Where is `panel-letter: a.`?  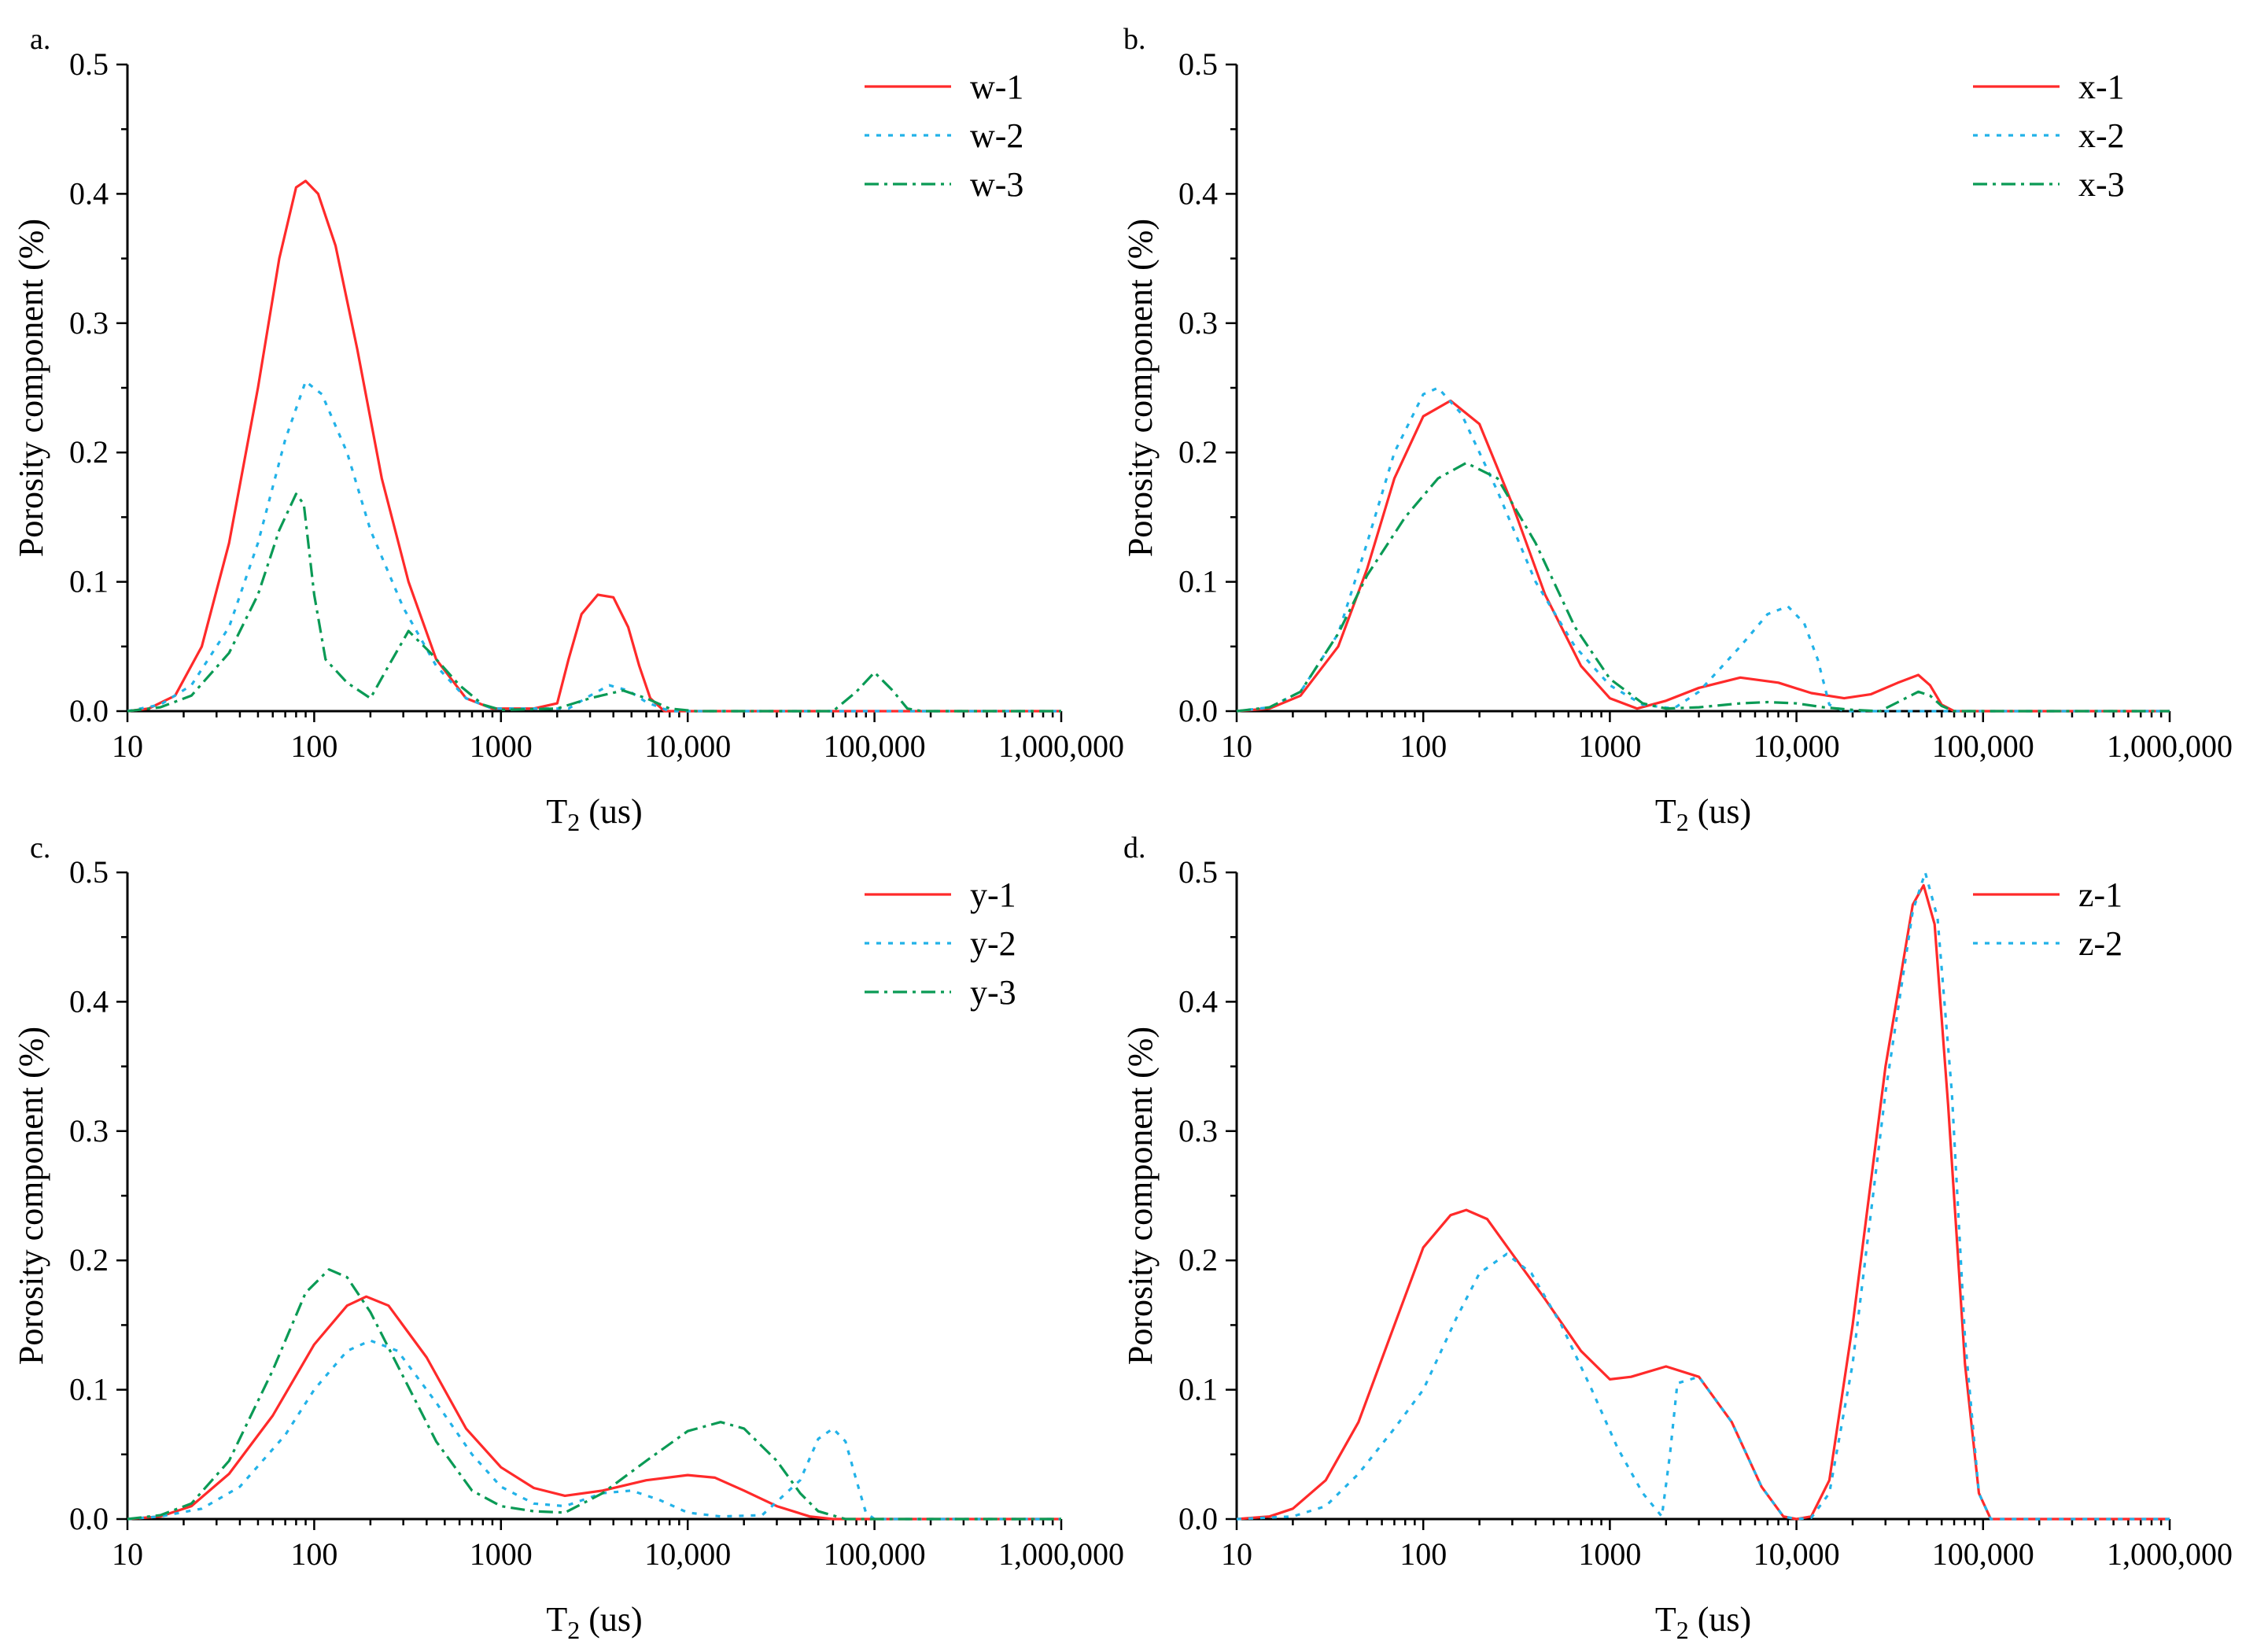 panel-letter: a. is located at coordinates (40, 39).